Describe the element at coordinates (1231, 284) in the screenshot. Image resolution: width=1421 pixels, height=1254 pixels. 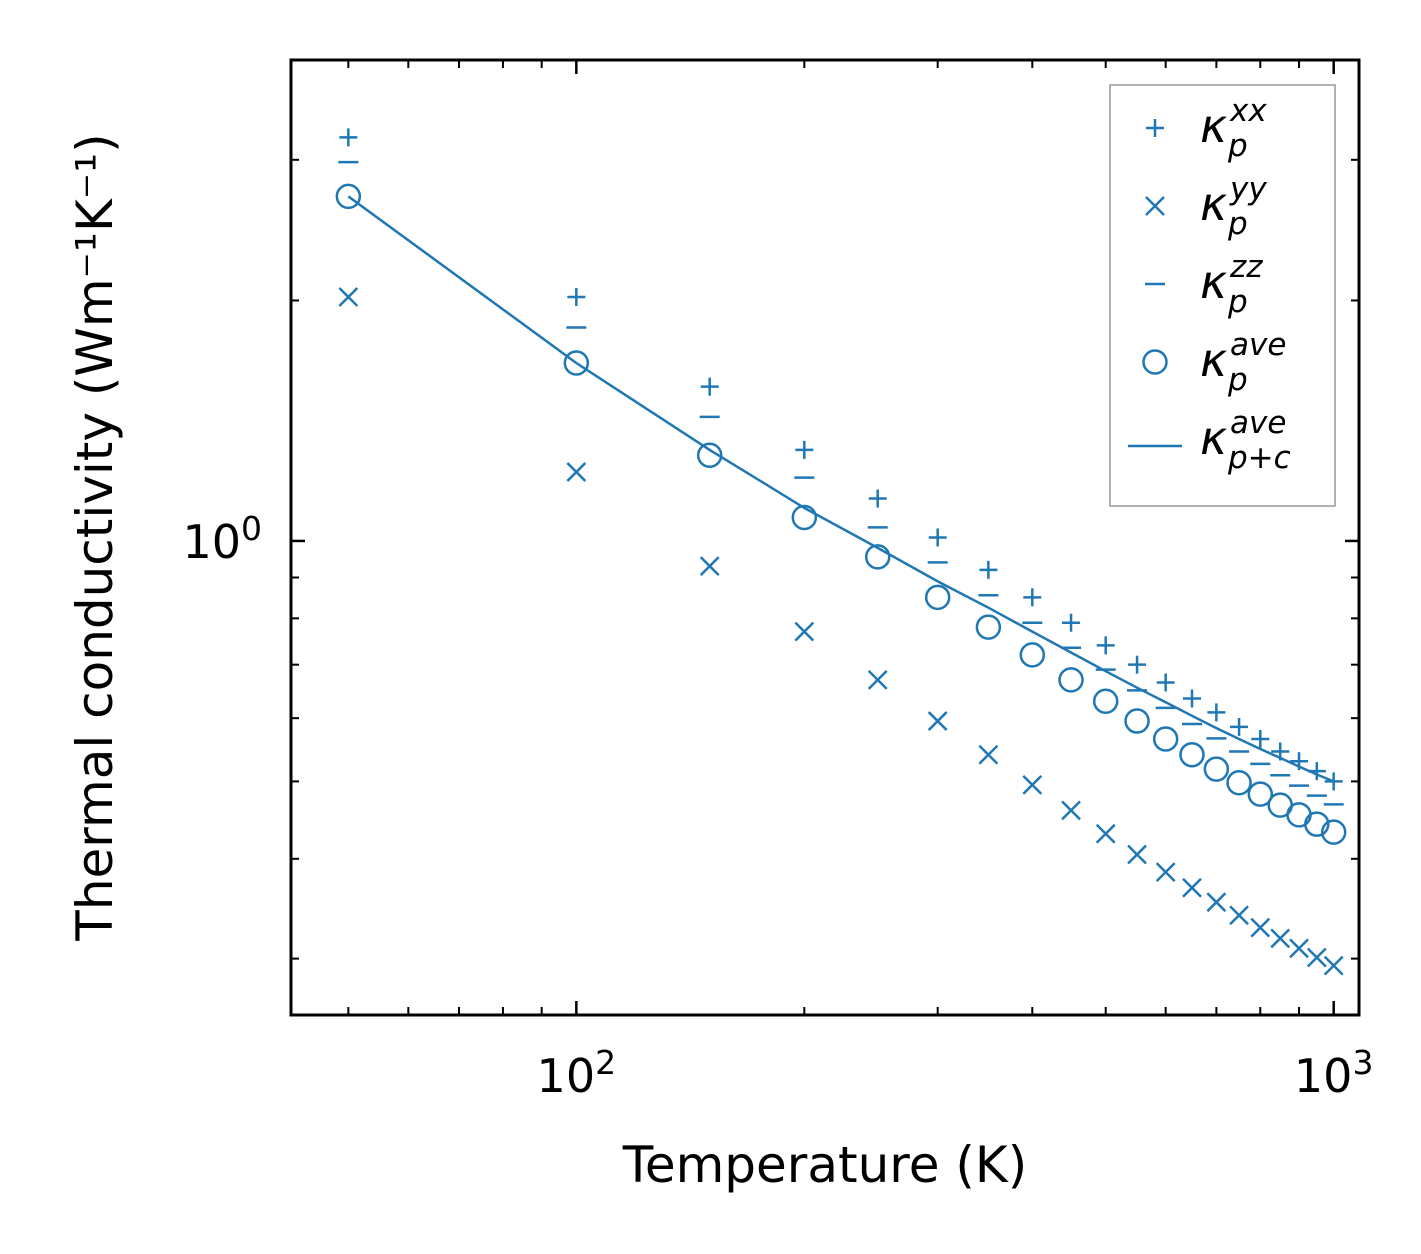
I see `legend-label-zz: κpzz` at that location.